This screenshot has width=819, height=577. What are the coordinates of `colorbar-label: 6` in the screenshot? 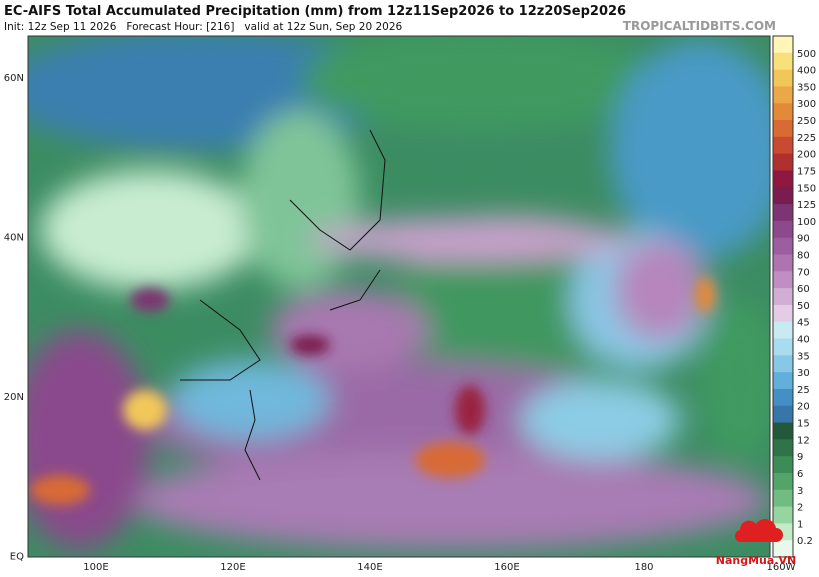 It's located at (800, 474).